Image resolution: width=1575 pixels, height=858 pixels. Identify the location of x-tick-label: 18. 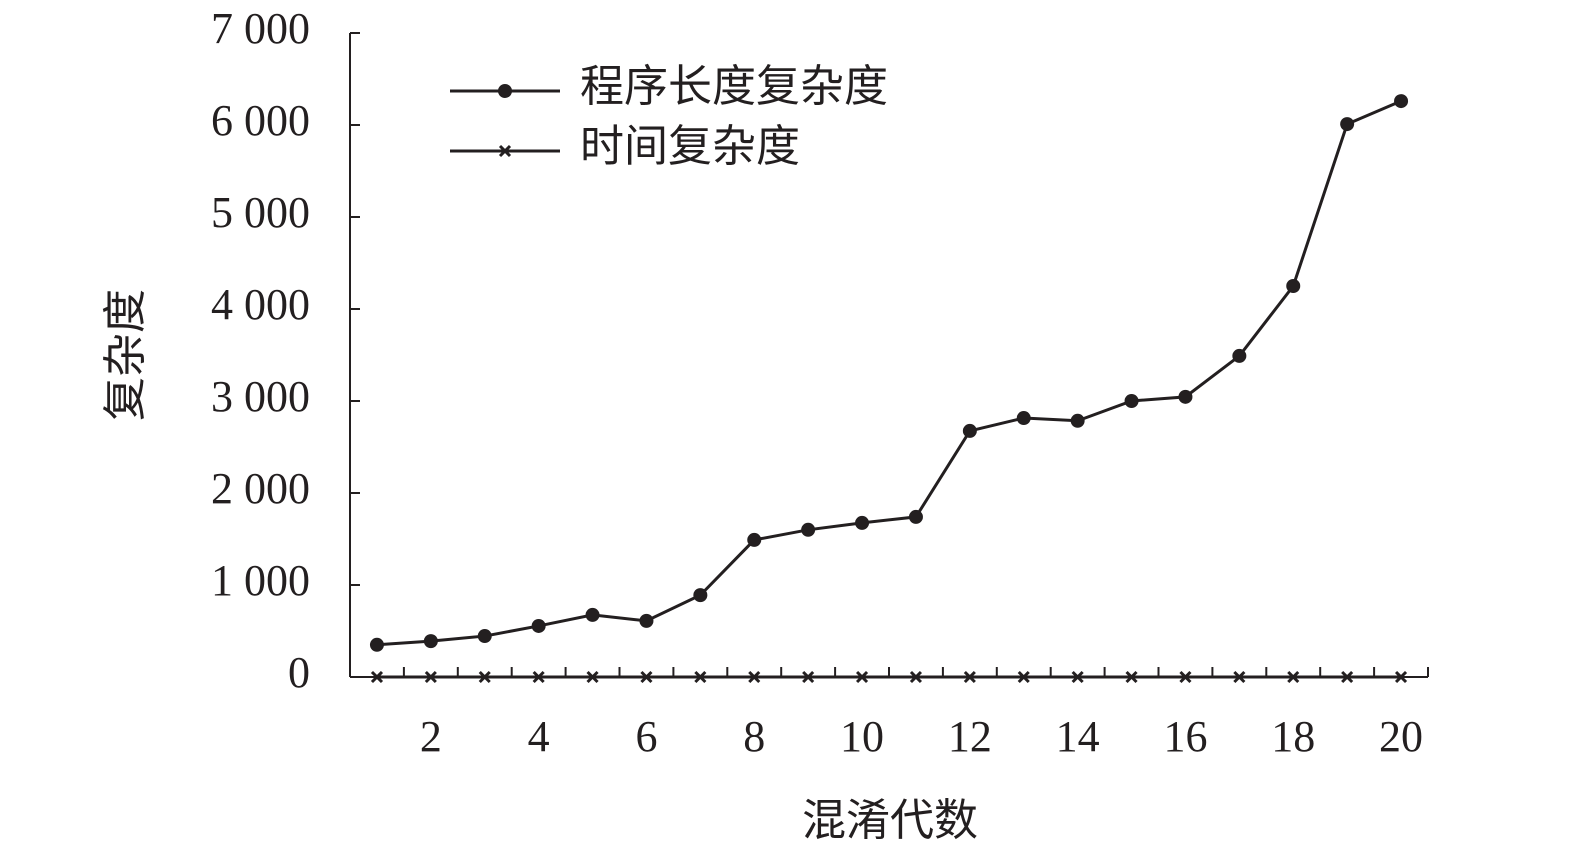
(1293, 736).